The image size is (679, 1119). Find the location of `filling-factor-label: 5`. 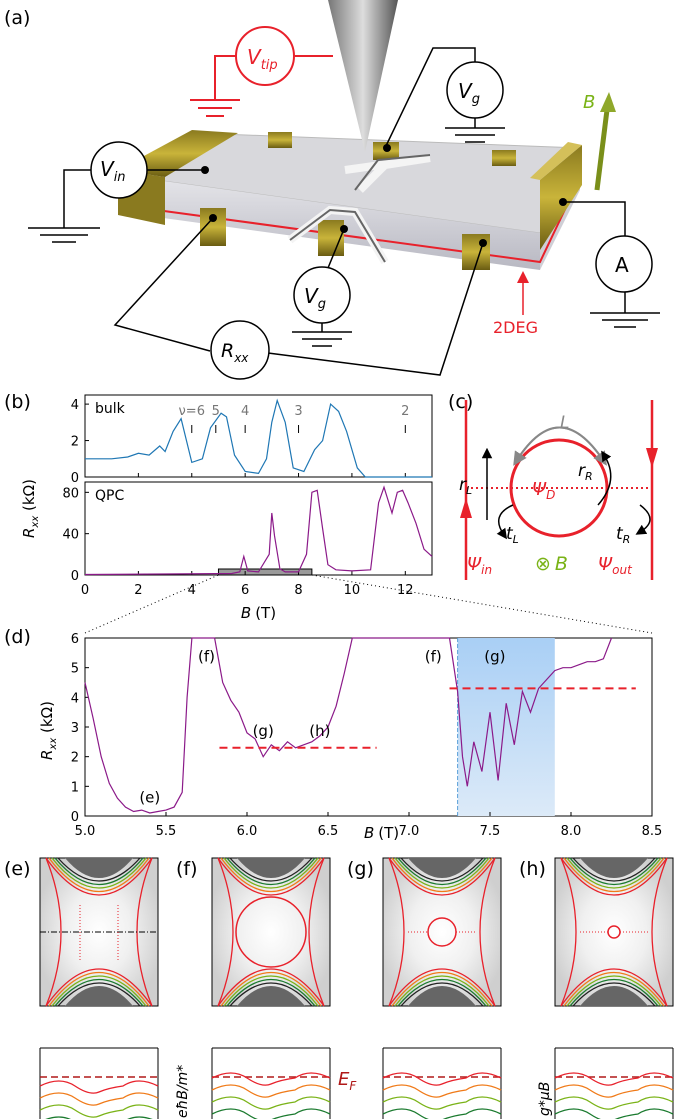

filling-factor-label: 5 is located at coordinates (216, 411).